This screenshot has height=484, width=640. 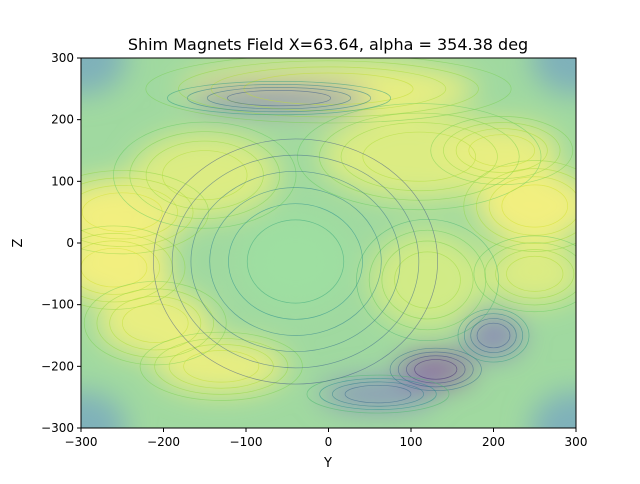 I want to click on x-axis-label: Y, so click(x=327, y=463).